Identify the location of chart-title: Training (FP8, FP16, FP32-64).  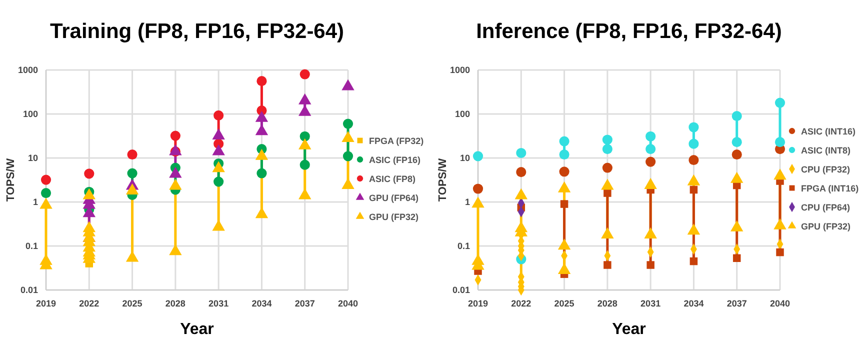
(197, 31).